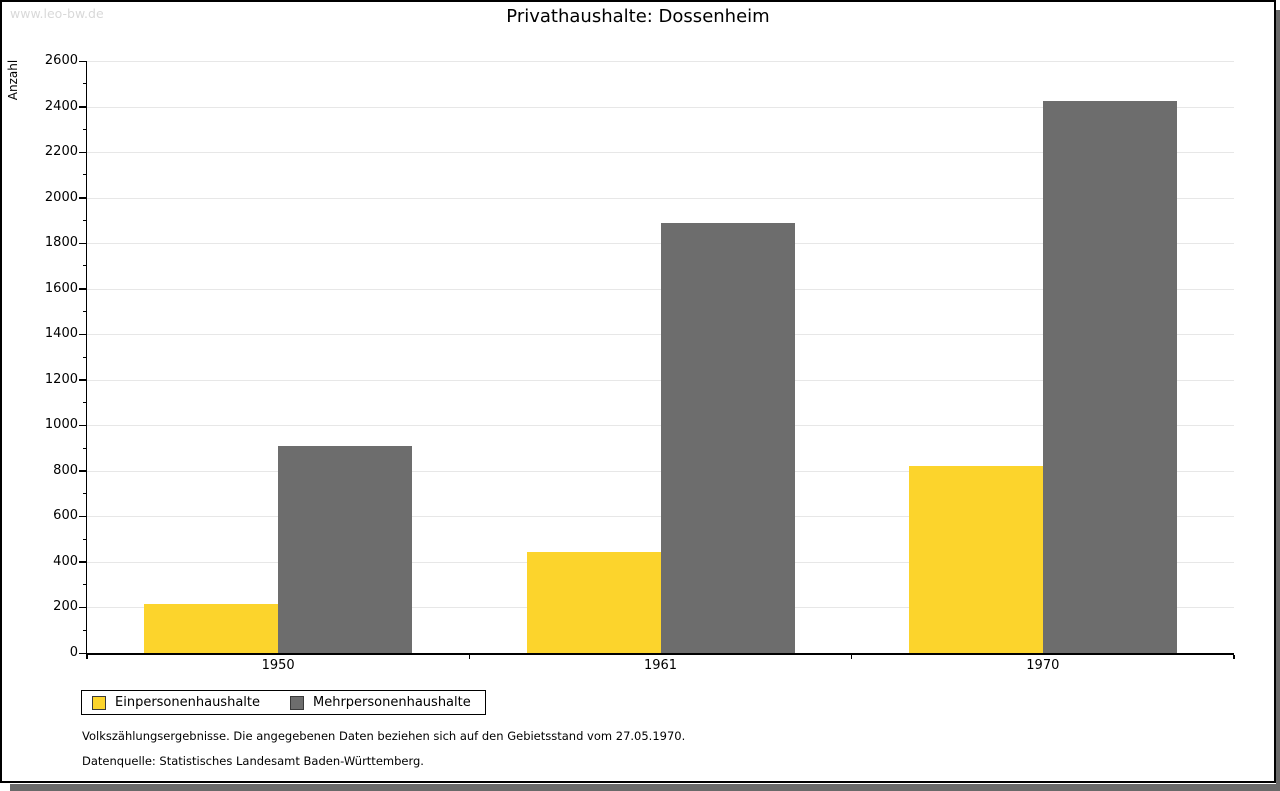 The width and height of the screenshot is (1280, 791). Describe the element at coordinates (61, 106) in the screenshot. I see `y-tick-label-2400: 2400` at that location.